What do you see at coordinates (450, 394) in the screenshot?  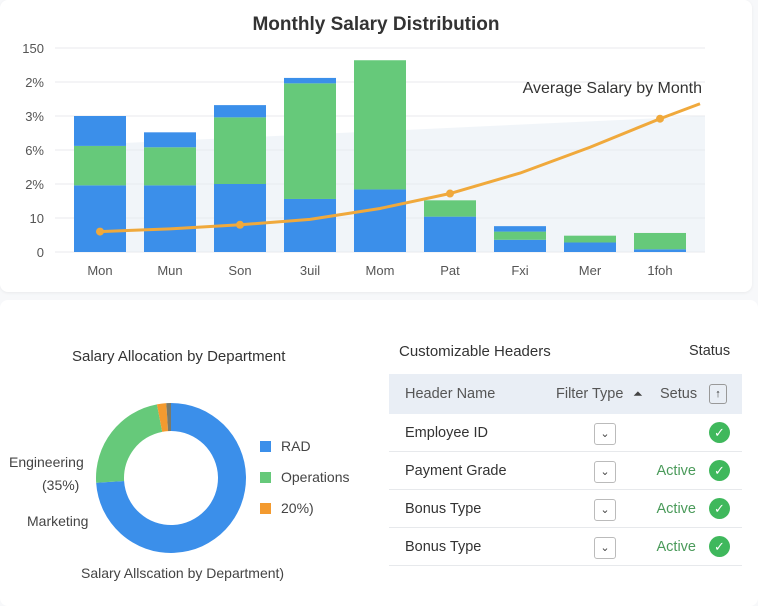 I see `column-header-name: Header Name` at bounding box center [450, 394].